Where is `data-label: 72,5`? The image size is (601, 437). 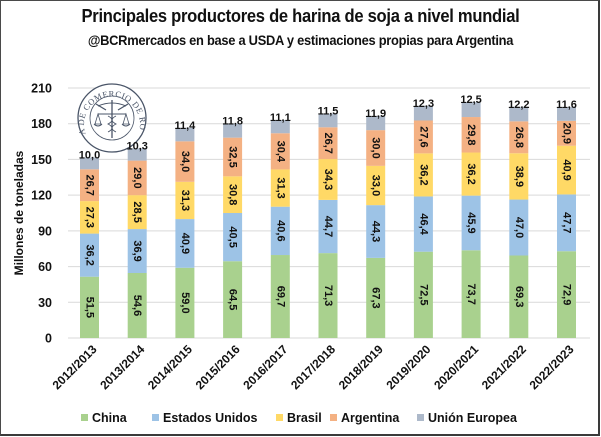
data-label: 72,5 is located at coordinates (423, 294).